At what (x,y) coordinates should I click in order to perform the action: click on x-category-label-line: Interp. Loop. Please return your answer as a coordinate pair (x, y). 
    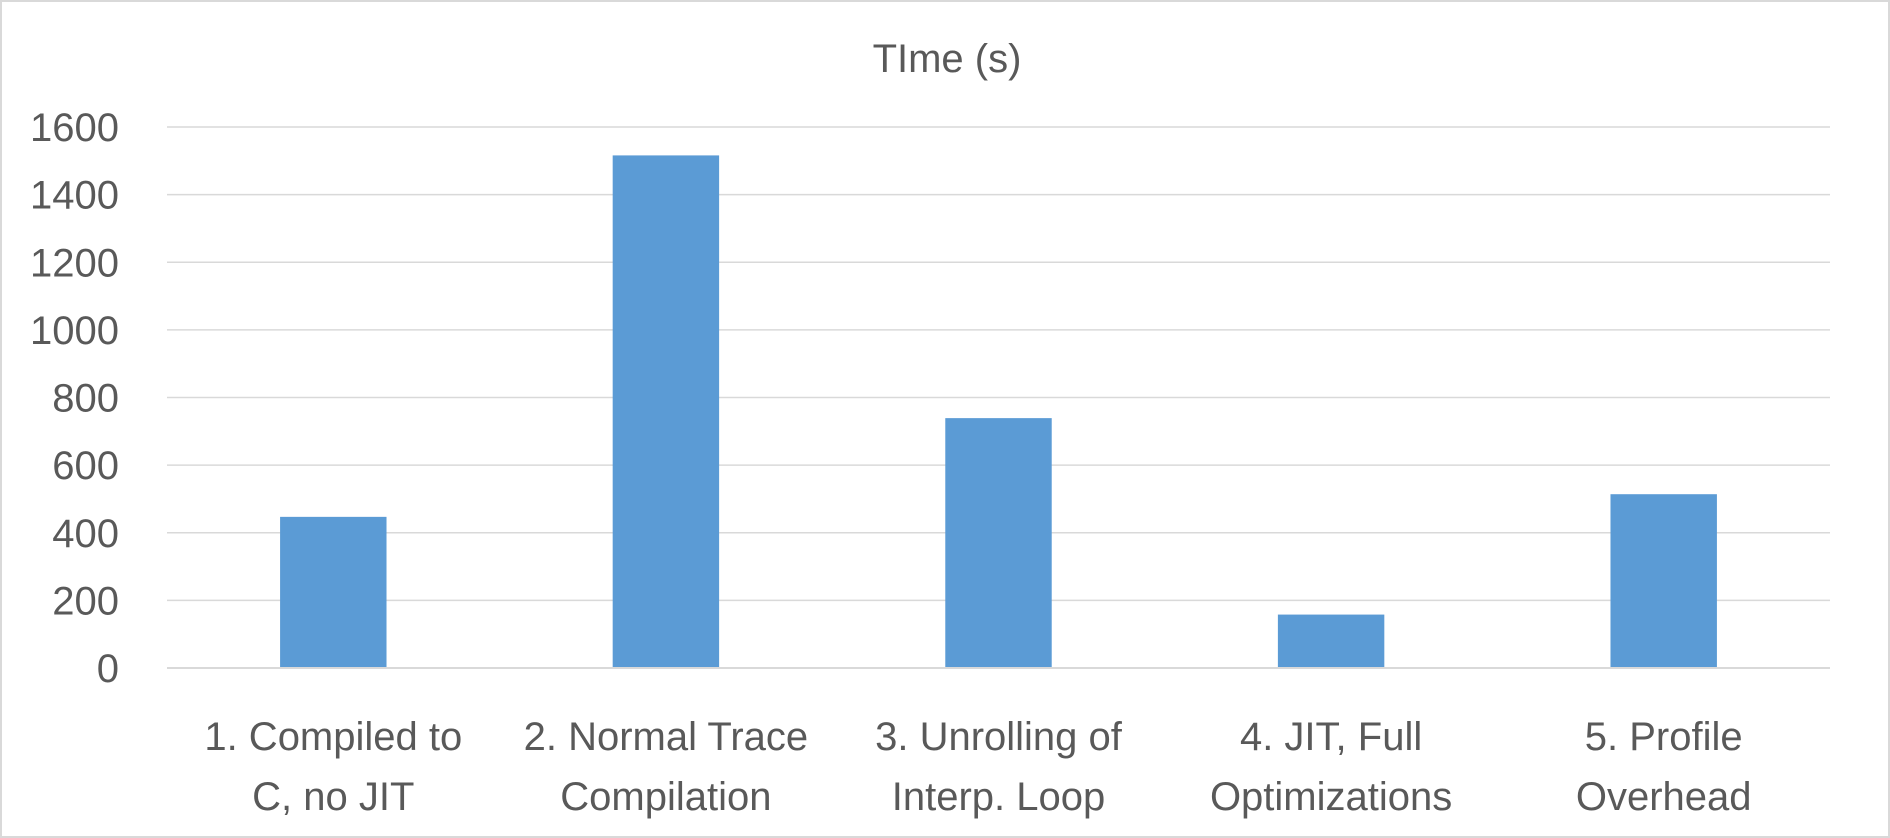
    Looking at the image, I should click on (999, 797).